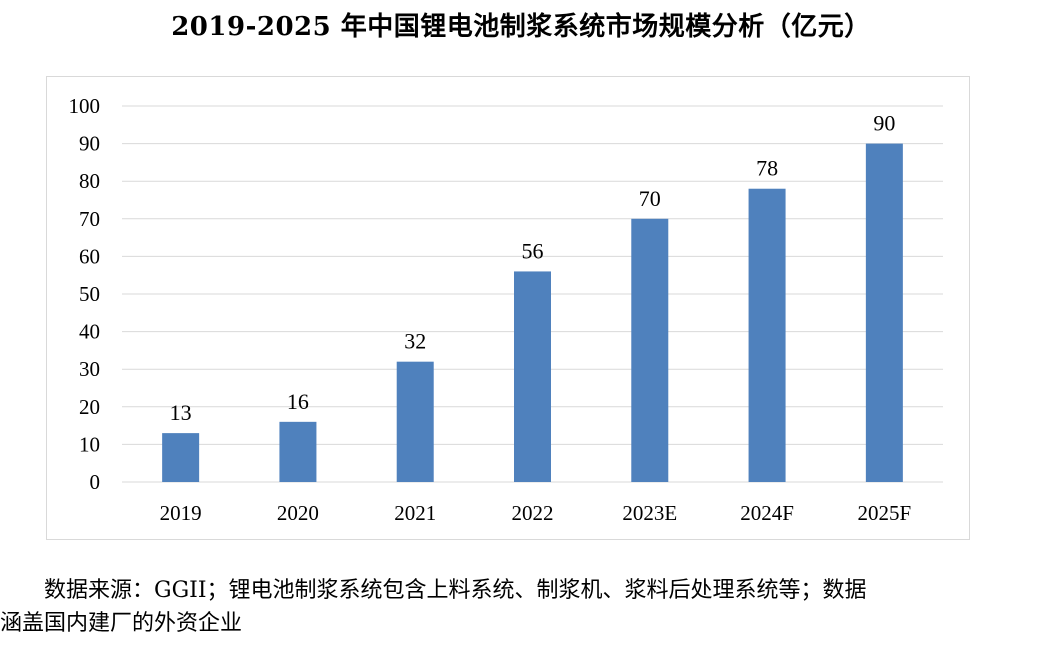  What do you see at coordinates (415, 421) in the screenshot?
I see `bar-2021` at bounding box center [415, 421].